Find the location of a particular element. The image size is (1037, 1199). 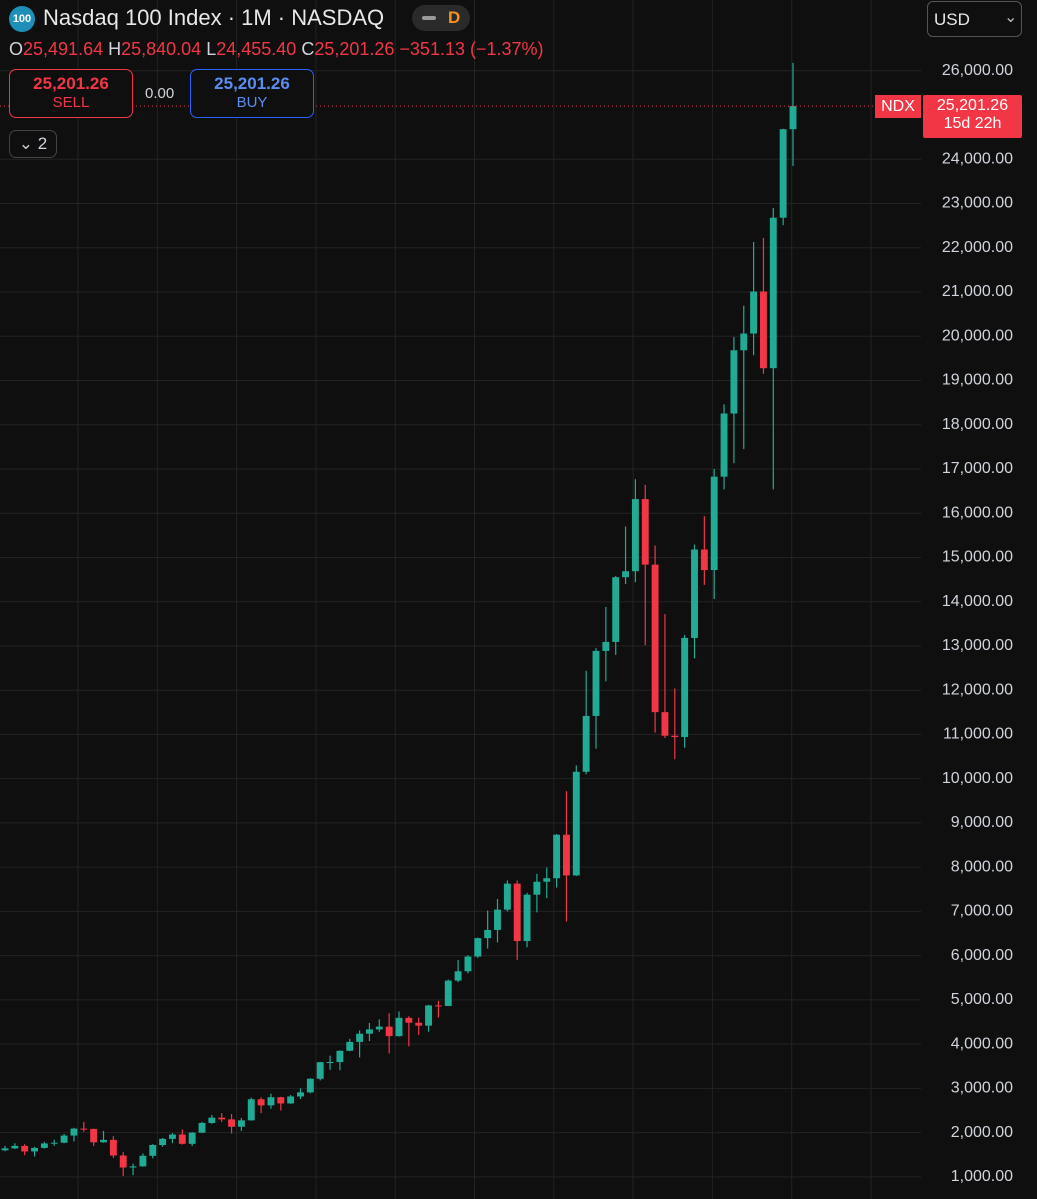

ohlc-value: 25,840.04 is located at coordinates (161, 49).